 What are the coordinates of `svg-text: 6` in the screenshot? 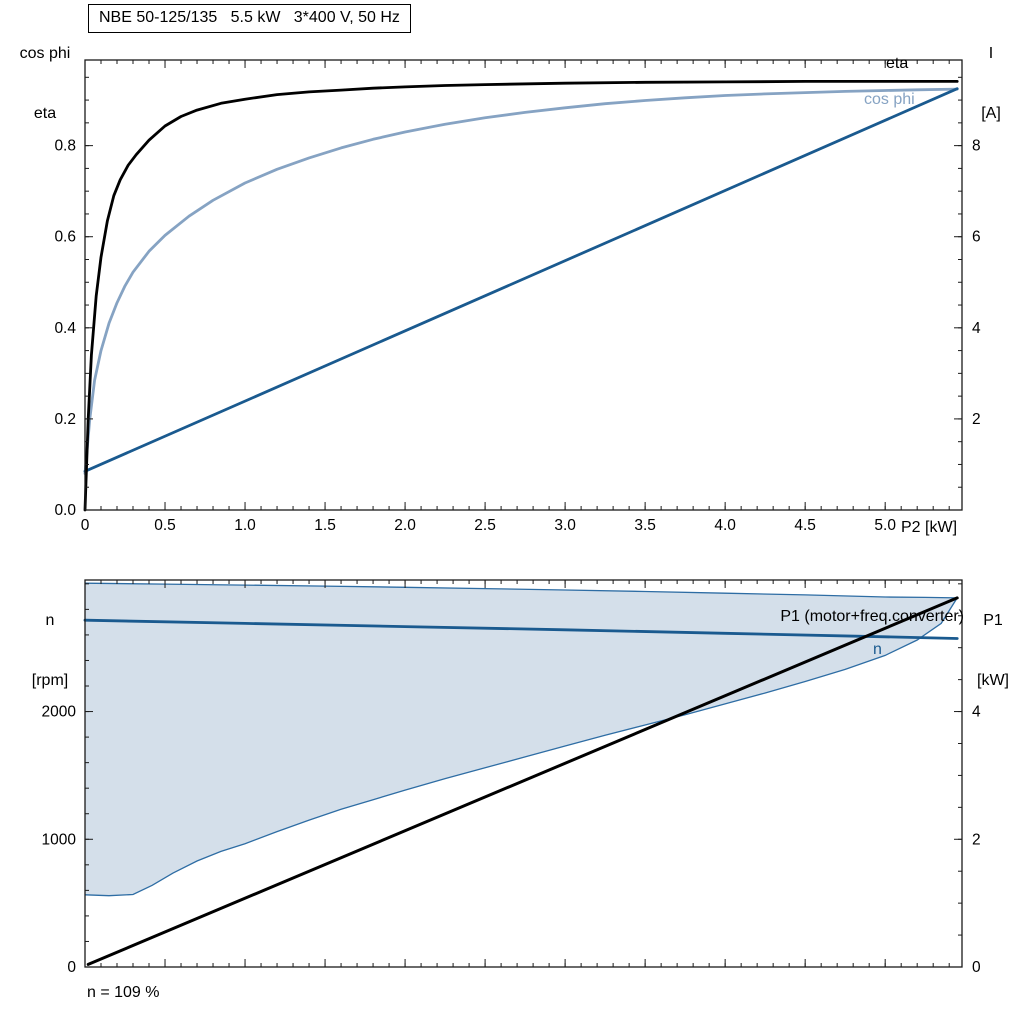 It's located at (976, 237).